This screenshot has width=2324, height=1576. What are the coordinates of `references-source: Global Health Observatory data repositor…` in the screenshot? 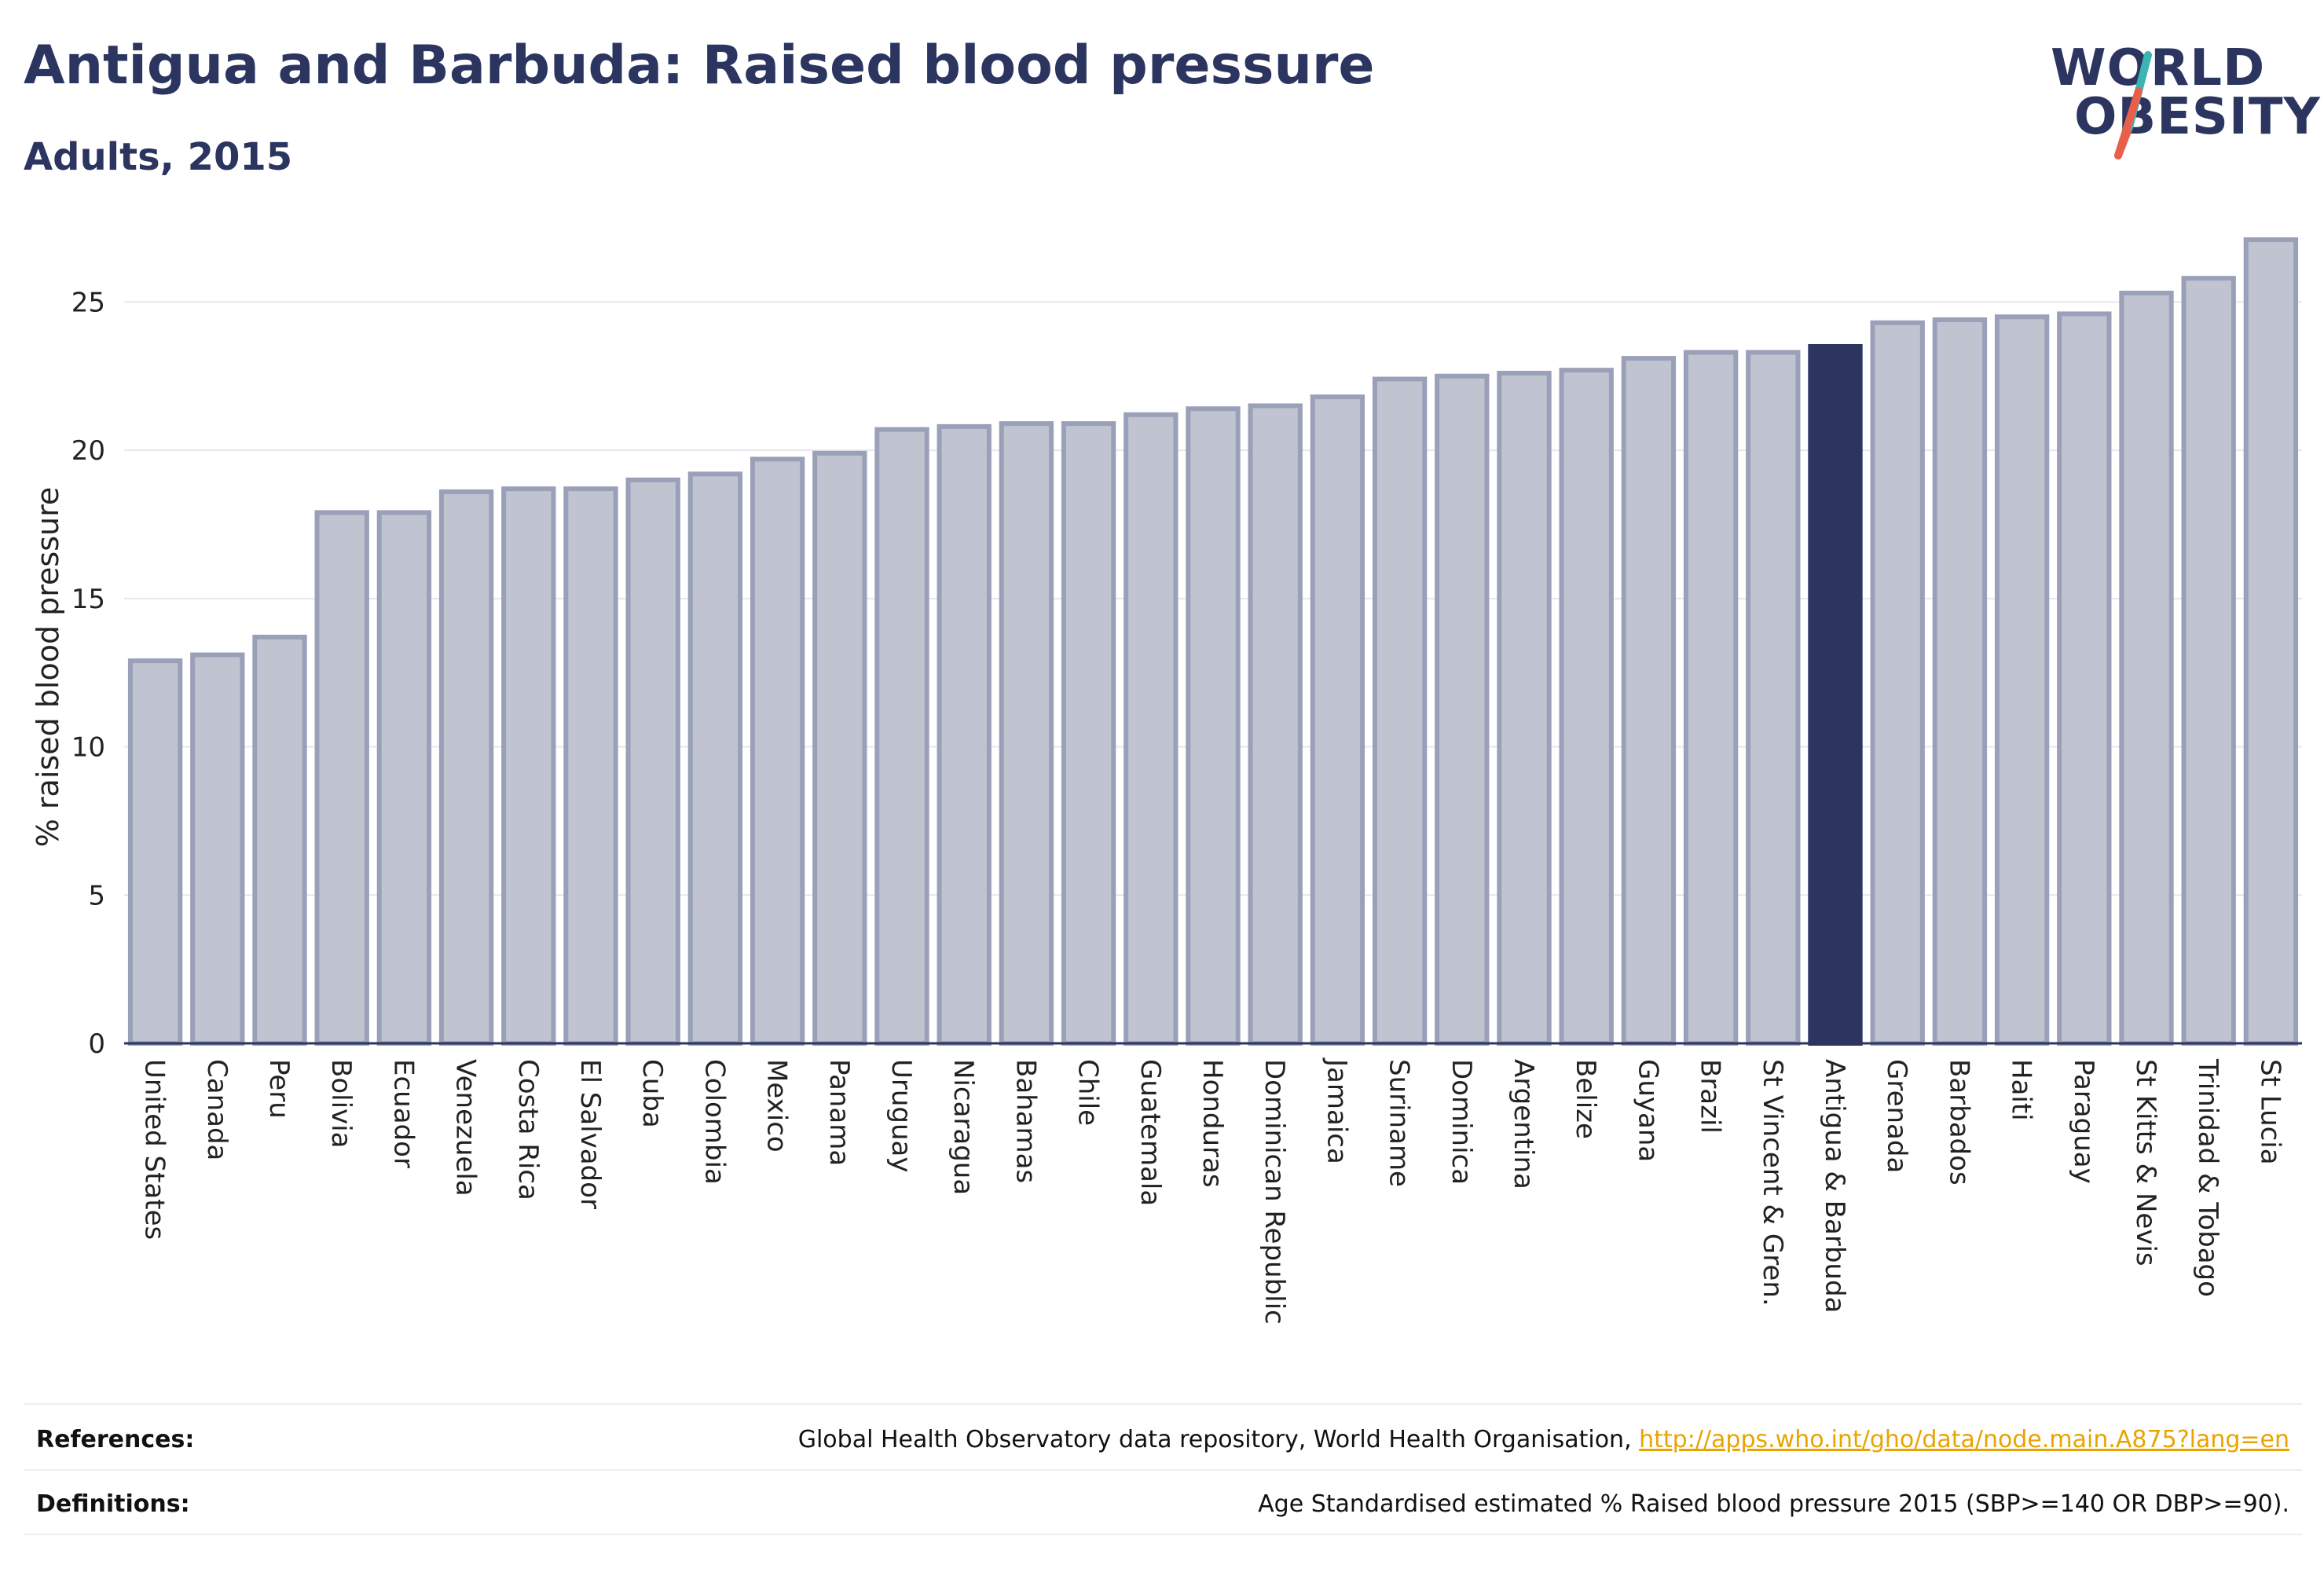 It's located at (1218, 1439).